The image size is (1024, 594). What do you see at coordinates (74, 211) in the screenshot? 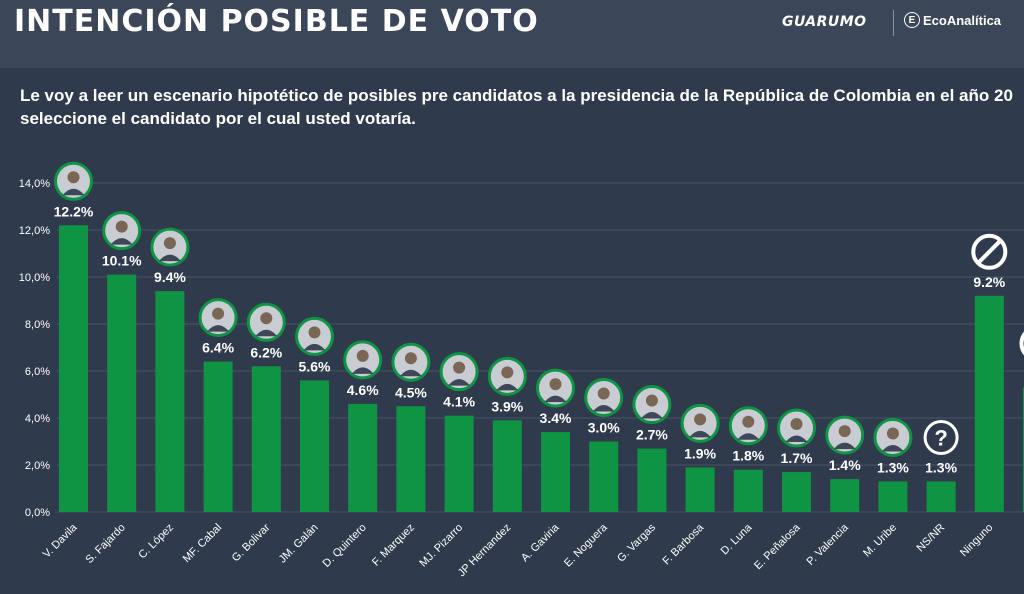
I see `data-label: 12.2%` at bounding box center [74, 211].